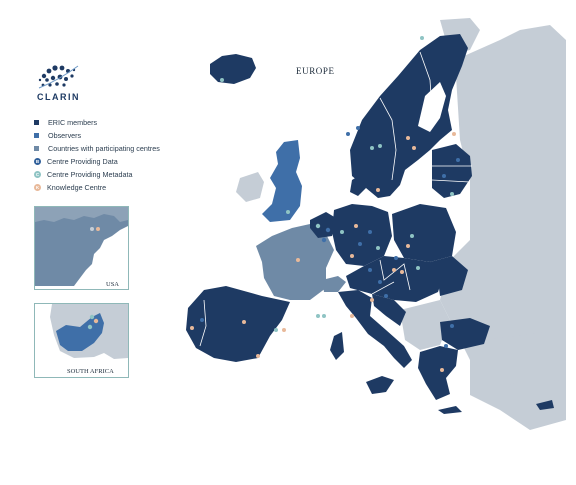 This screenshot has height=485, width=576. What do you see at coordinates (523, 357) in the screenshot?
I see `turkey-land` at bounding box center [523, 357].